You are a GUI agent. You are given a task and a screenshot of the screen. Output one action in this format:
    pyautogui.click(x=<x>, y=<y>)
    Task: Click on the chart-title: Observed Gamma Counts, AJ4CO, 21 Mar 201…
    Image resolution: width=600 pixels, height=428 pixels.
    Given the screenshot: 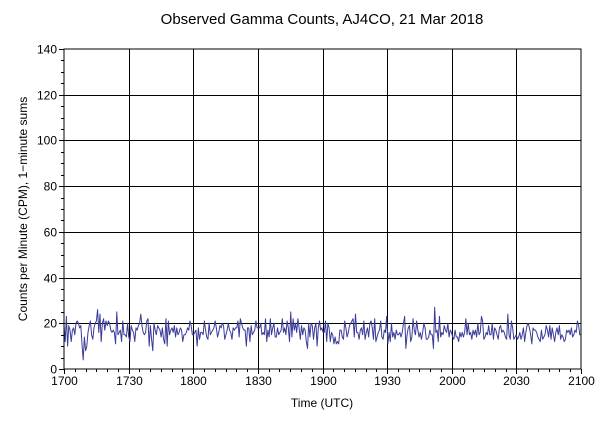 What is the action you would take?
    pyautogui.click(x=322, y=19)
    